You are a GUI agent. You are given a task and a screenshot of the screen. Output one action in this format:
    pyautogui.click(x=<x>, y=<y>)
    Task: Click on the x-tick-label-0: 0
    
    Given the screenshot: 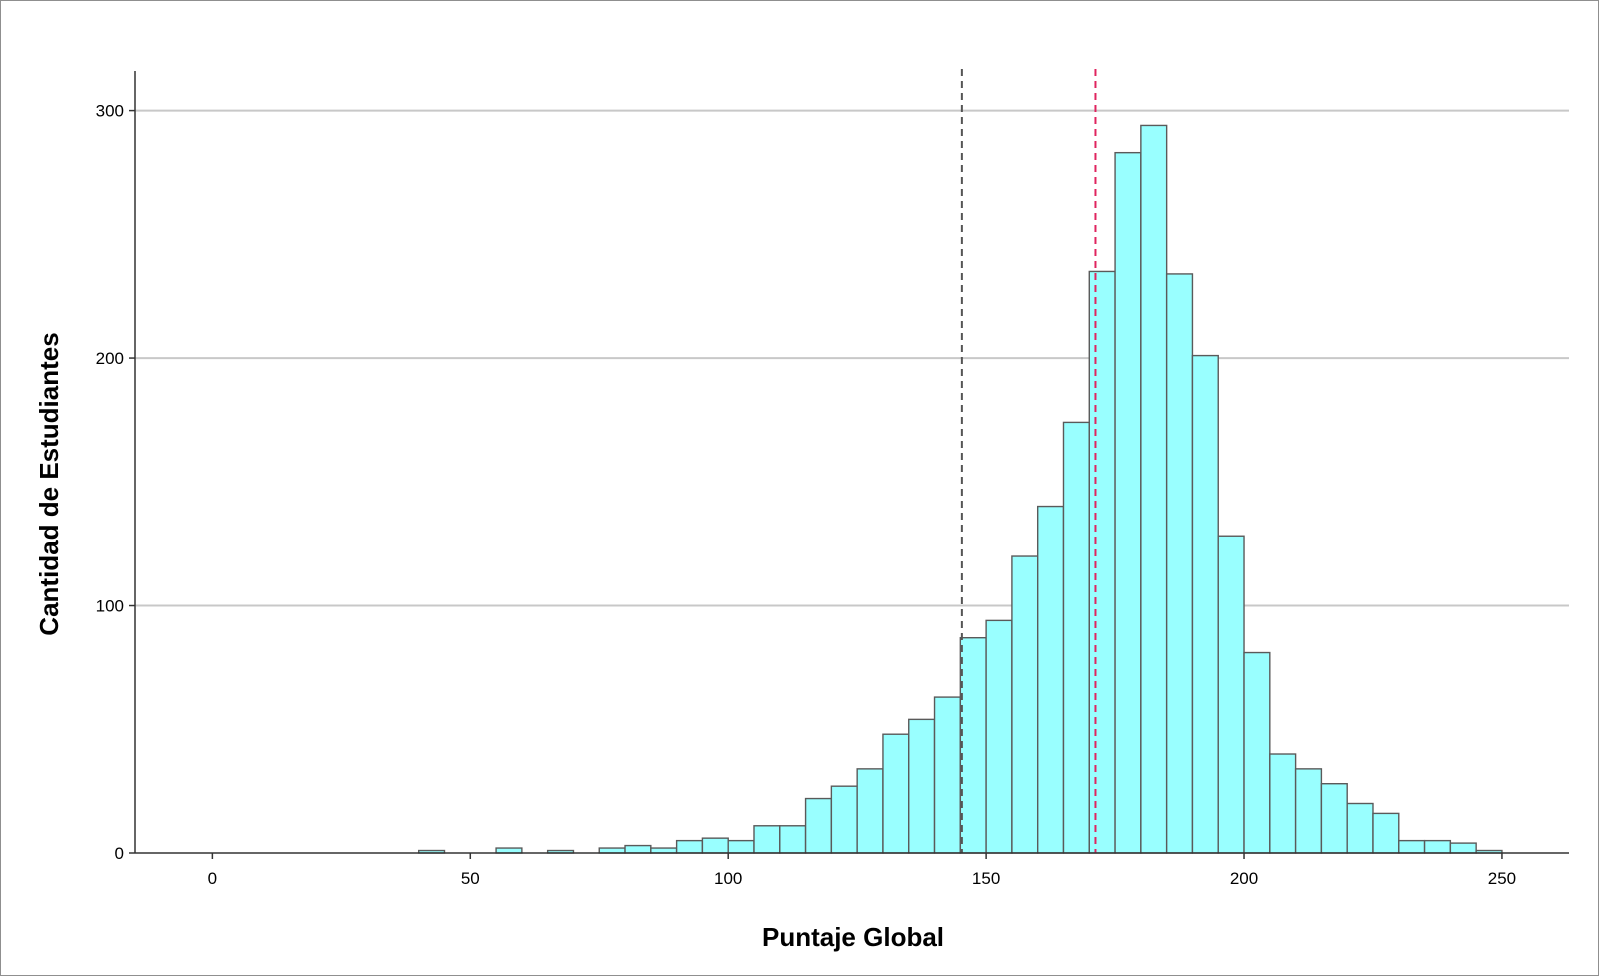 What is the action you would take?
    pyautogui.click(x=212, y=878)
    